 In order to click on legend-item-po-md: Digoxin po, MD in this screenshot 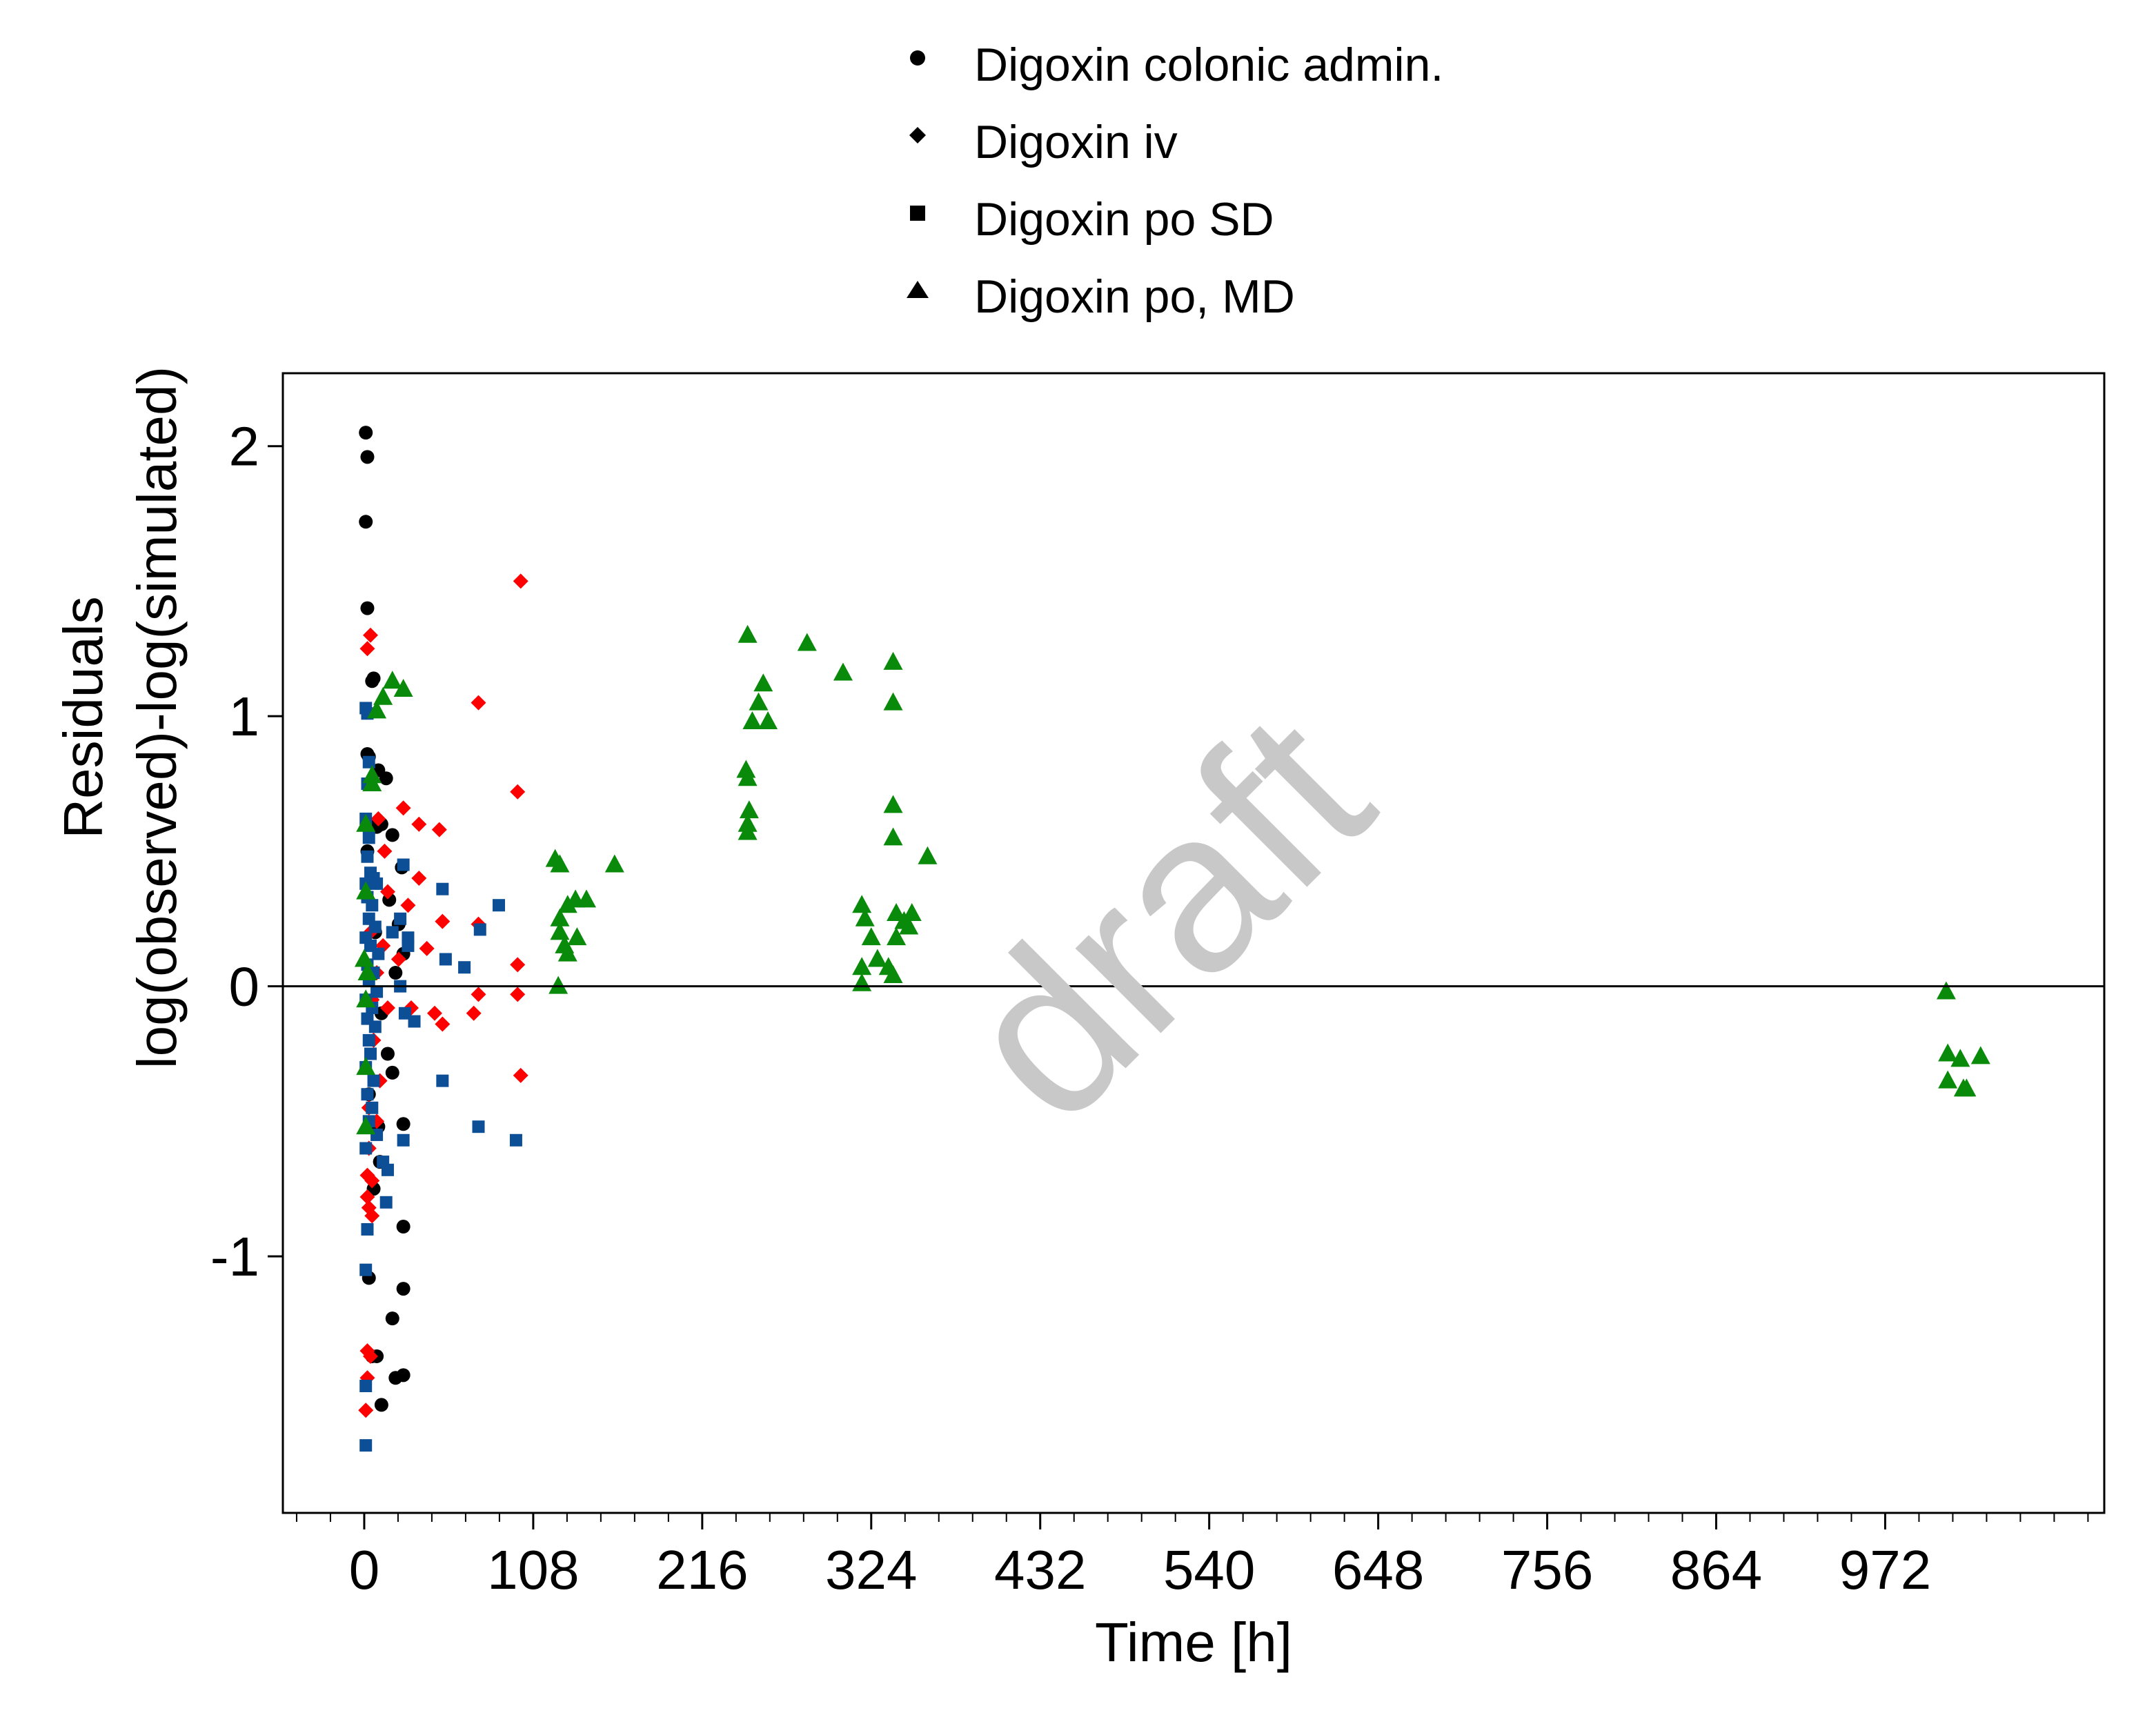, I will do `click(1101, 296)`.